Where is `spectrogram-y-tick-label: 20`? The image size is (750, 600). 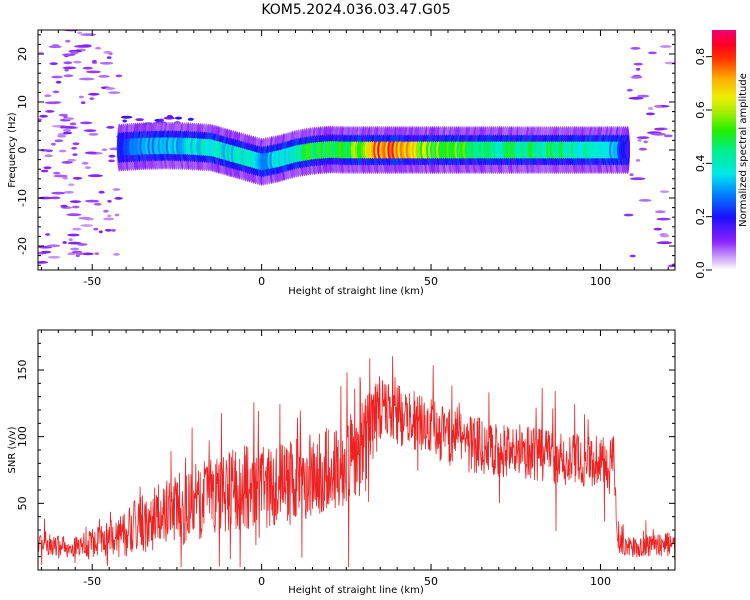
spectrogram-y-tick-label: 20 is located at coordinates (22, 54).